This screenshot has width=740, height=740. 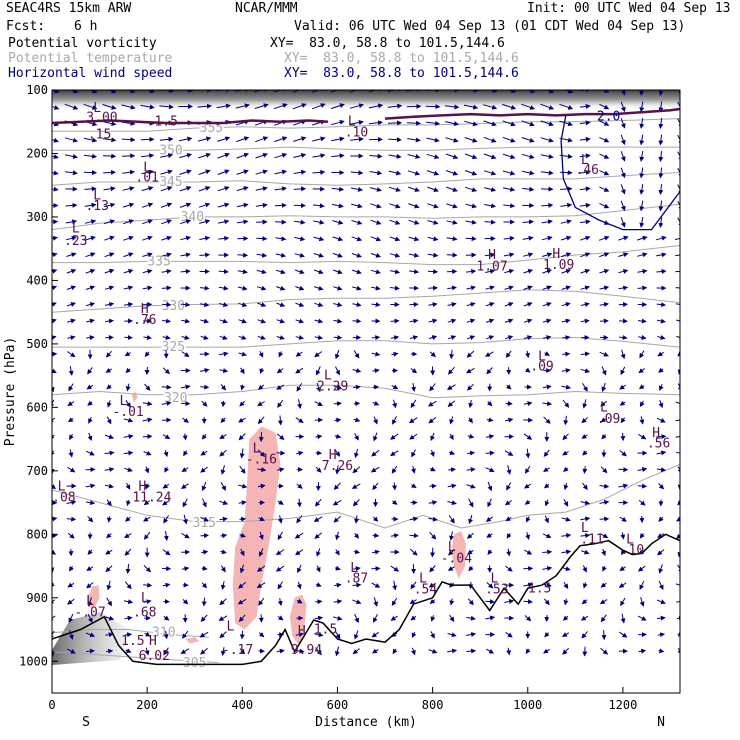 What do you see at coordinates (127, 412) in the screenshot?
I see `pv-label-24: -.01` at bounding box center [127, 412].